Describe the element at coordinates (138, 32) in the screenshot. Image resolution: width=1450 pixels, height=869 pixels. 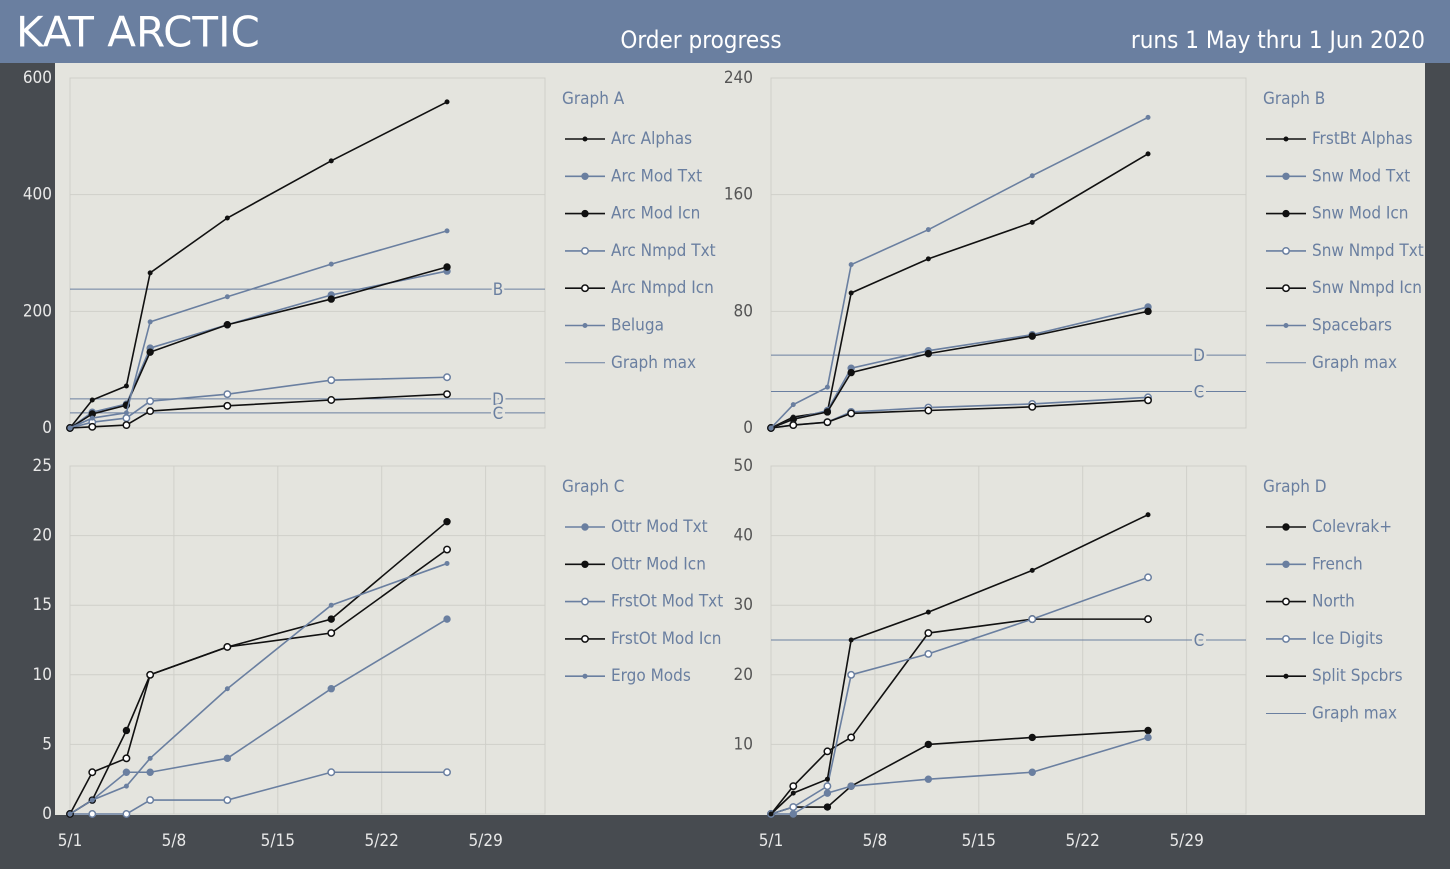
I see `brand: KAT ARCTIC` at that location.